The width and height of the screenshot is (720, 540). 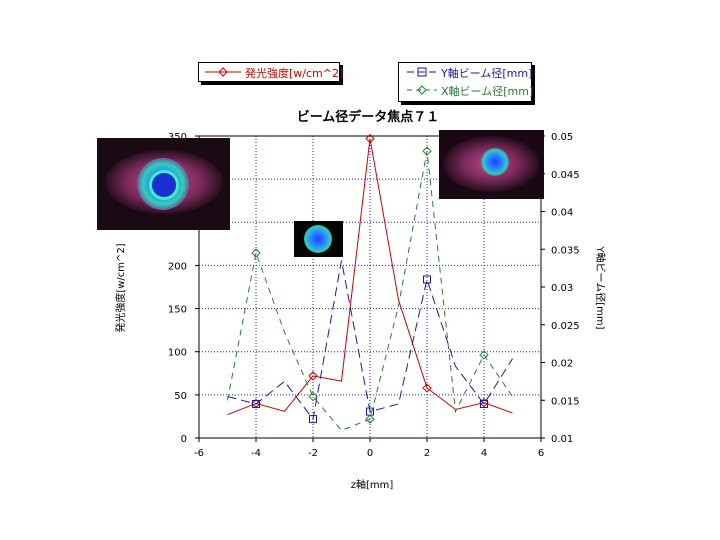 What do you see at coordinates (177, 353) in the screenshot?
I see `y-left-tick-label: 100` at bounding box center [177, 353].